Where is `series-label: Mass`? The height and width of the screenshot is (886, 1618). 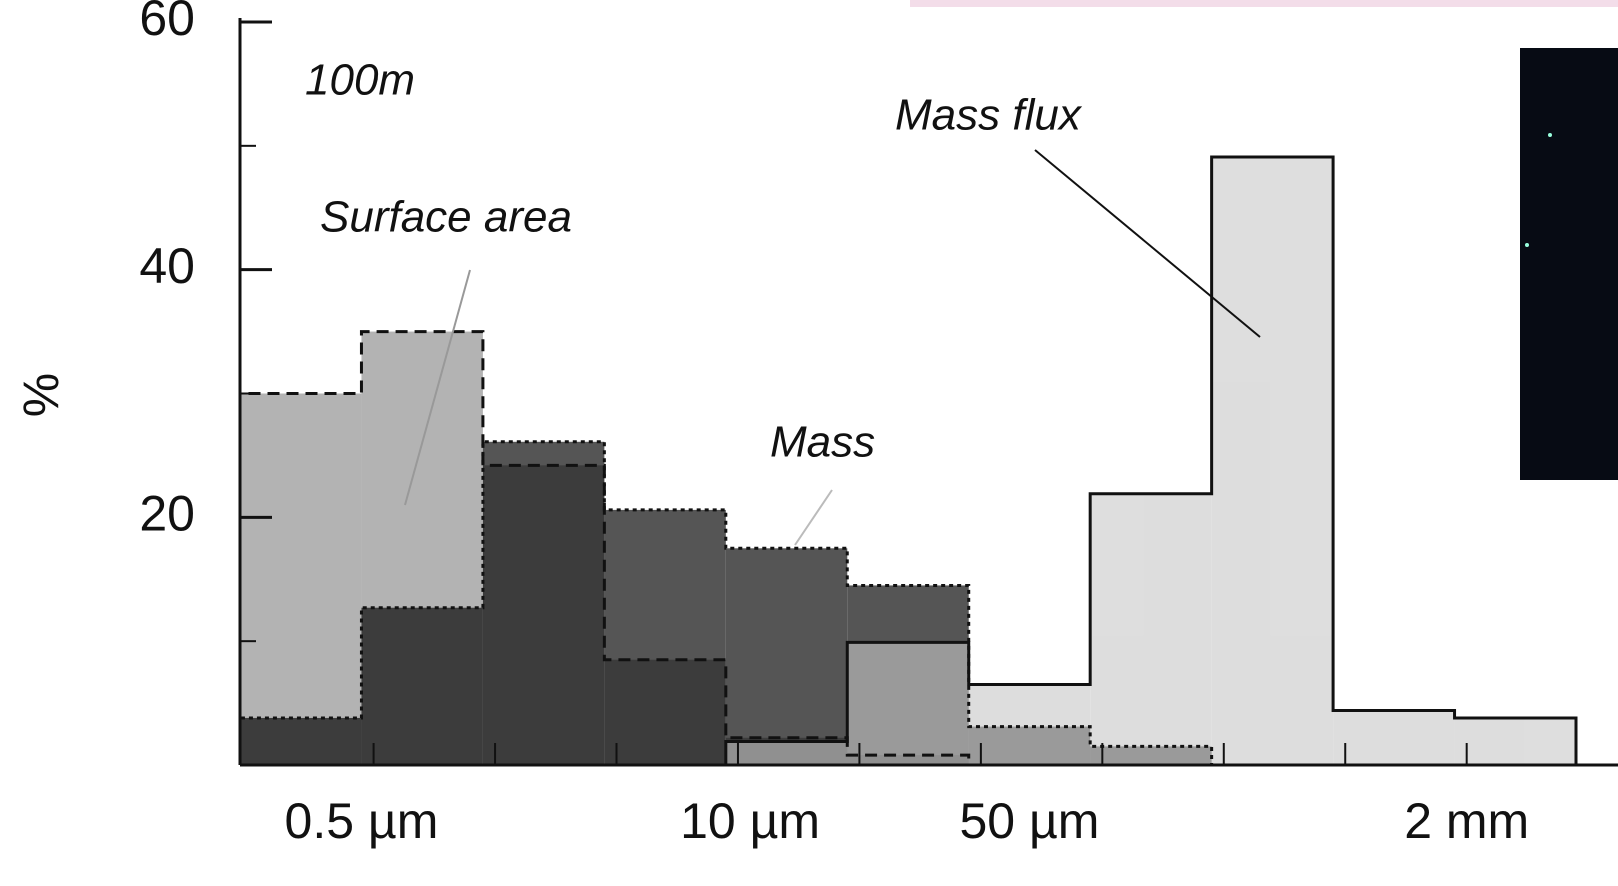 series-label: Mass is located at coordinates (822, 442).